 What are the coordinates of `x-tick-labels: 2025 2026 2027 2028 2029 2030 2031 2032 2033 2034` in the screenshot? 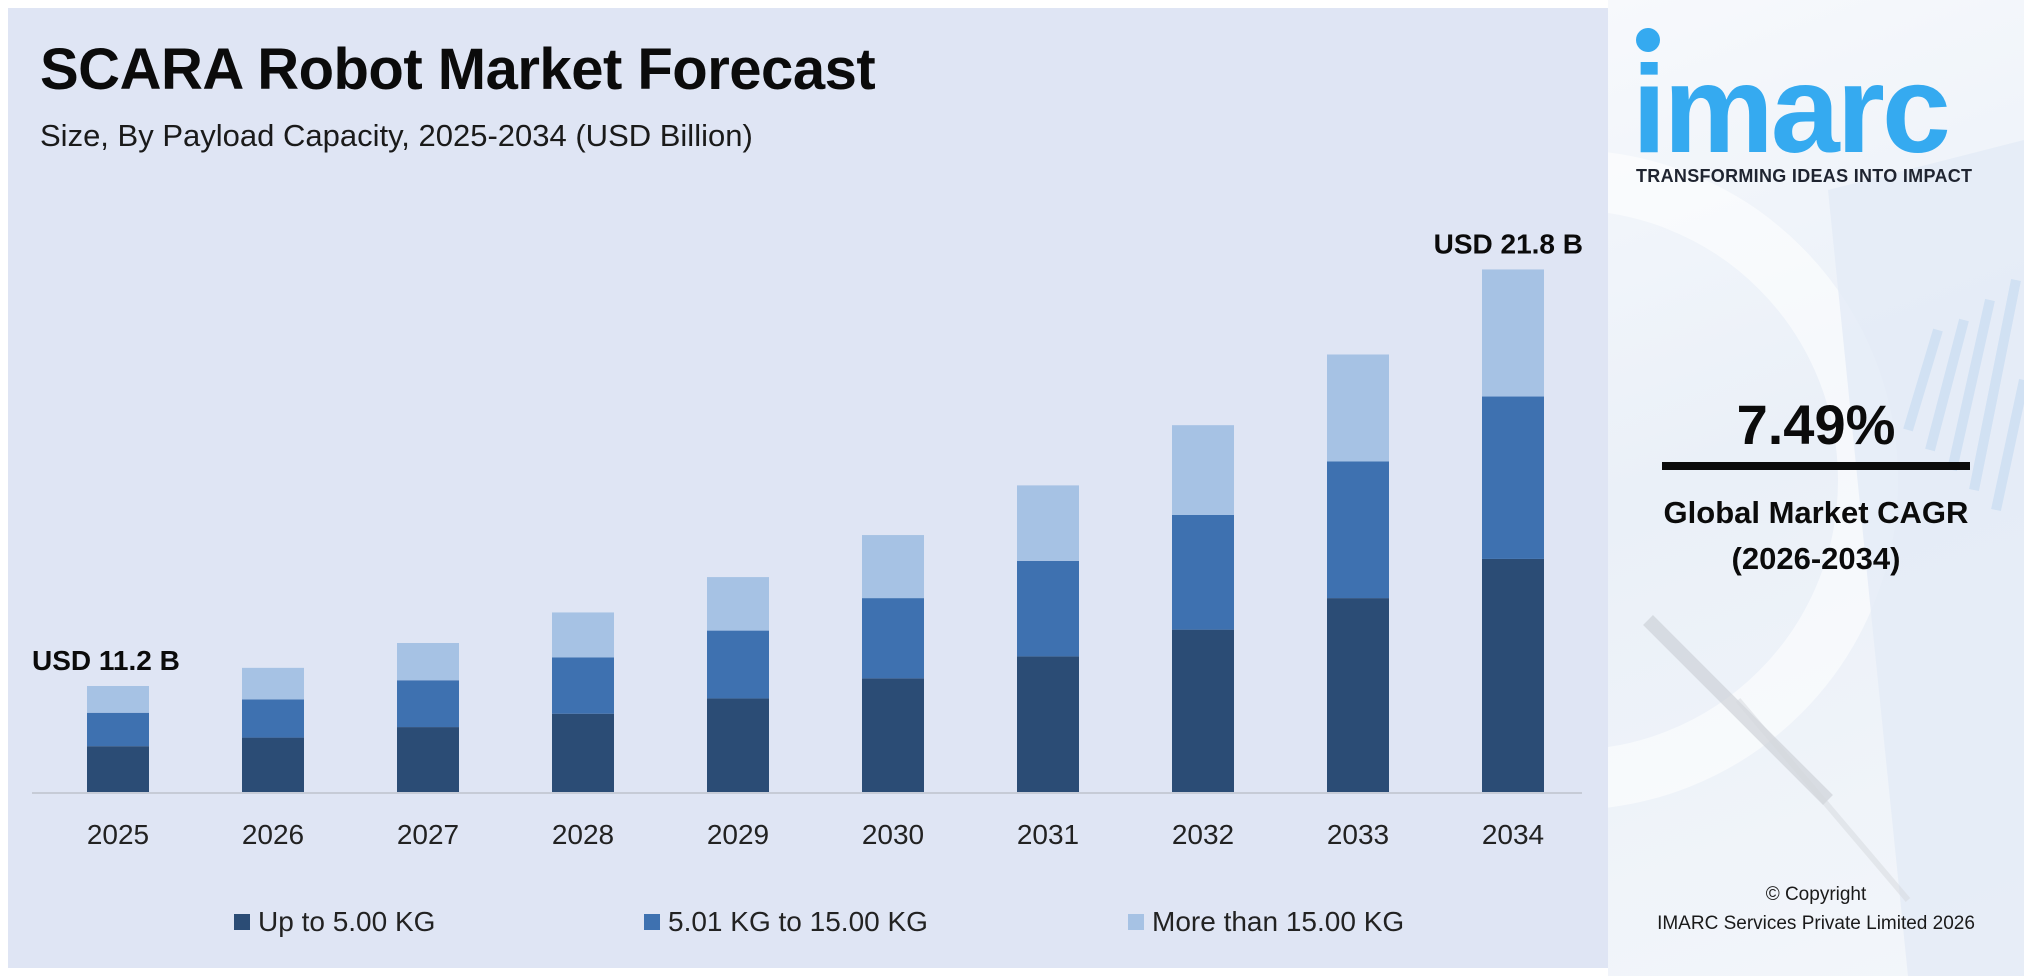 It's located at (815, 834).